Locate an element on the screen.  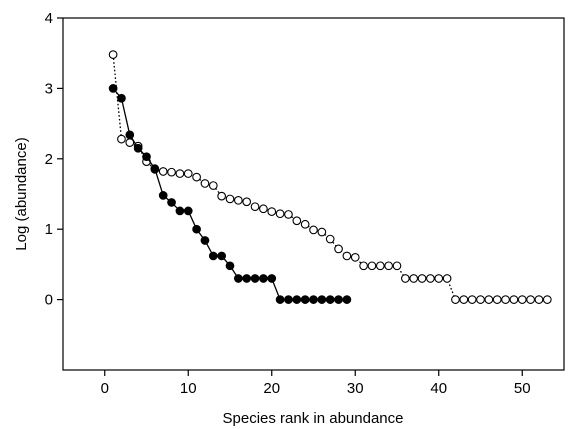
x-tick-label: 0 is located at coordinates (105, 388).